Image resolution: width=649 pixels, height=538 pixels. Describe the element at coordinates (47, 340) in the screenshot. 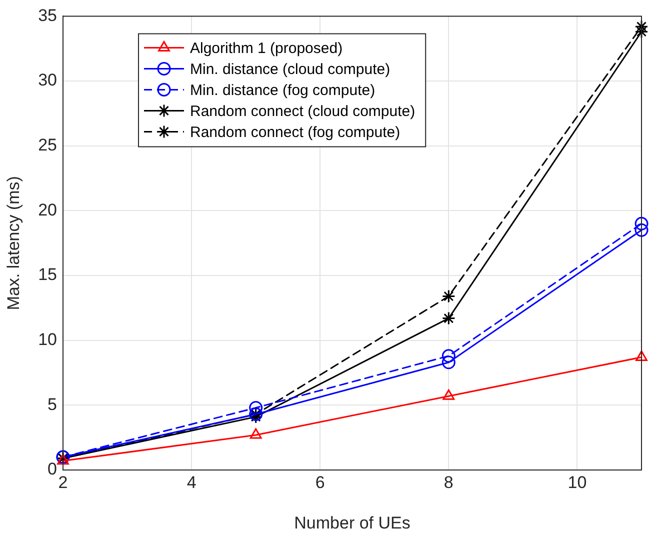

I see `y-tick-label: 10` at that location.